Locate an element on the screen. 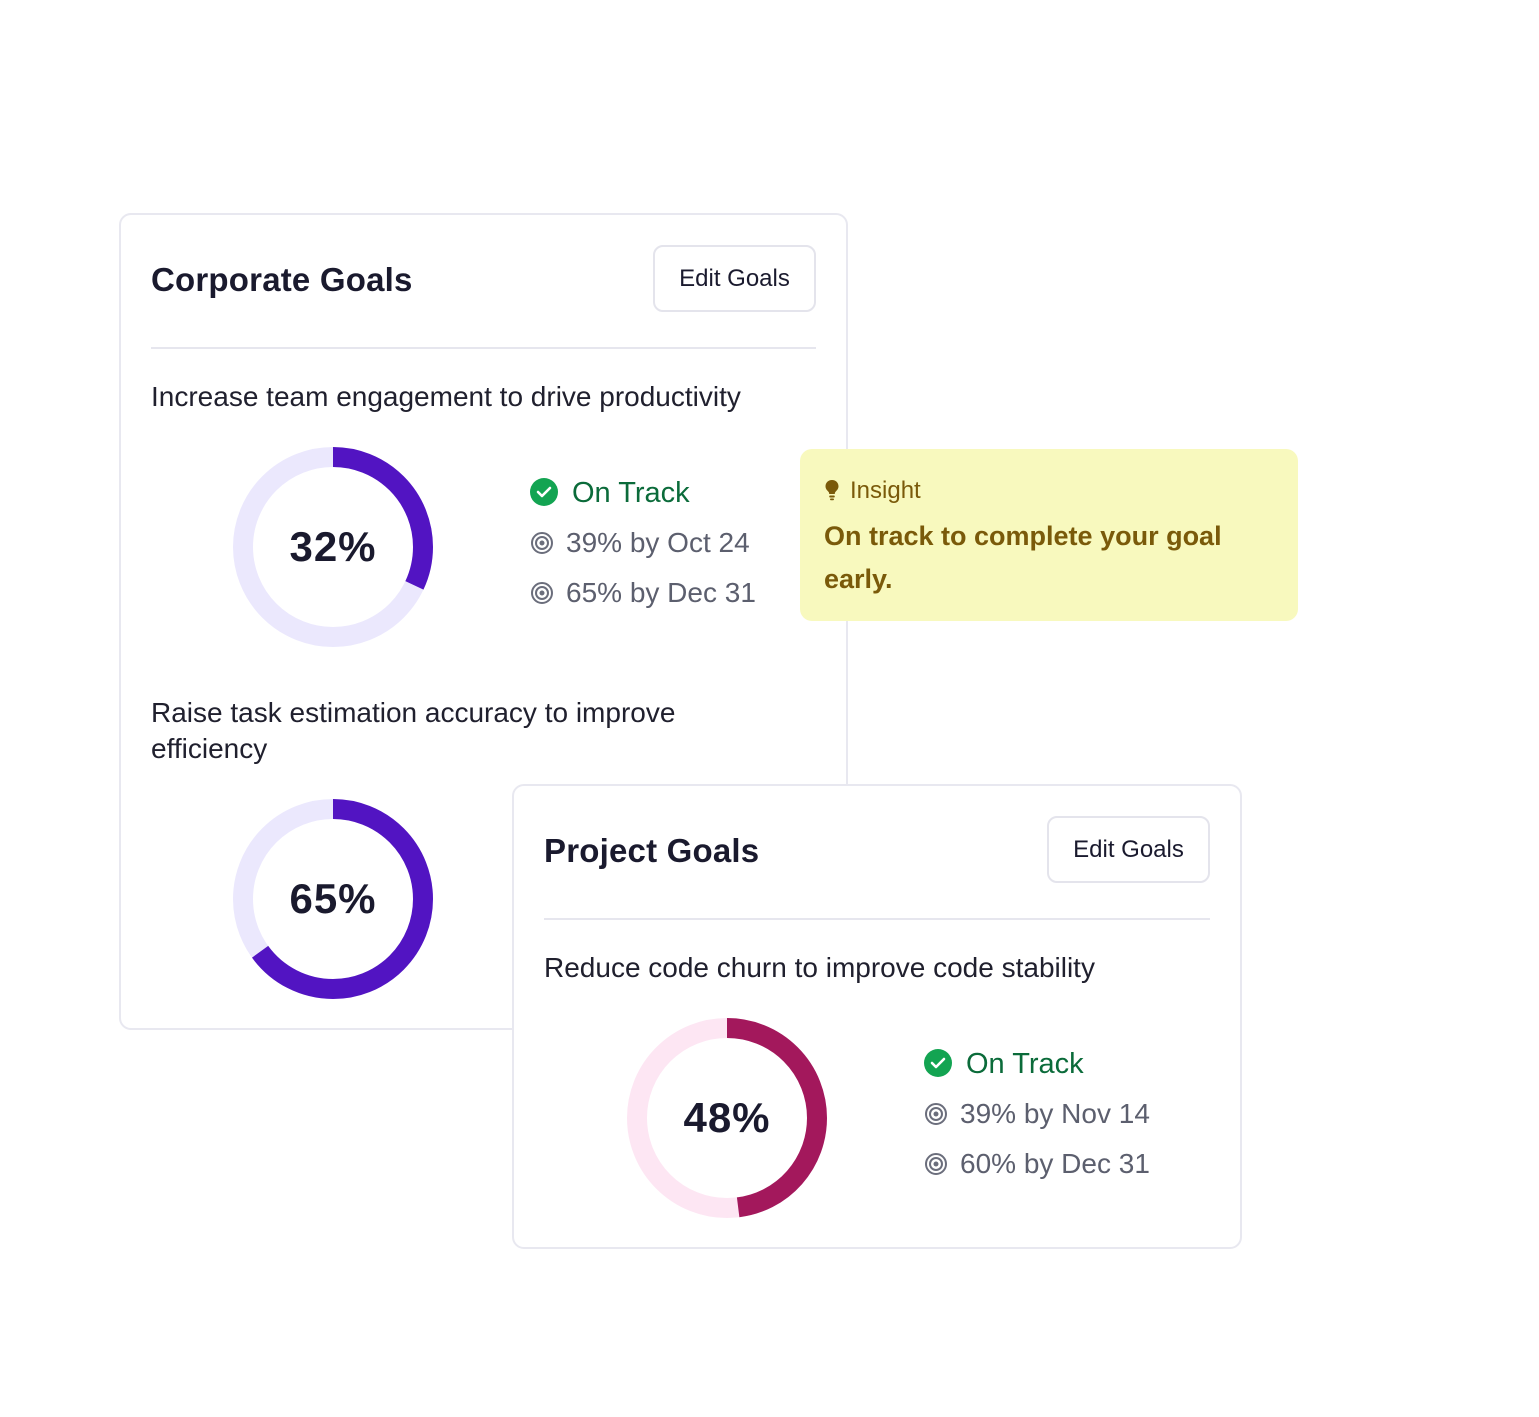 This screenshot has width=1539, height=1417. project-goal-1-milestone-2-label: 60% by Dec 31 is located at coordinates (1055, 1163).